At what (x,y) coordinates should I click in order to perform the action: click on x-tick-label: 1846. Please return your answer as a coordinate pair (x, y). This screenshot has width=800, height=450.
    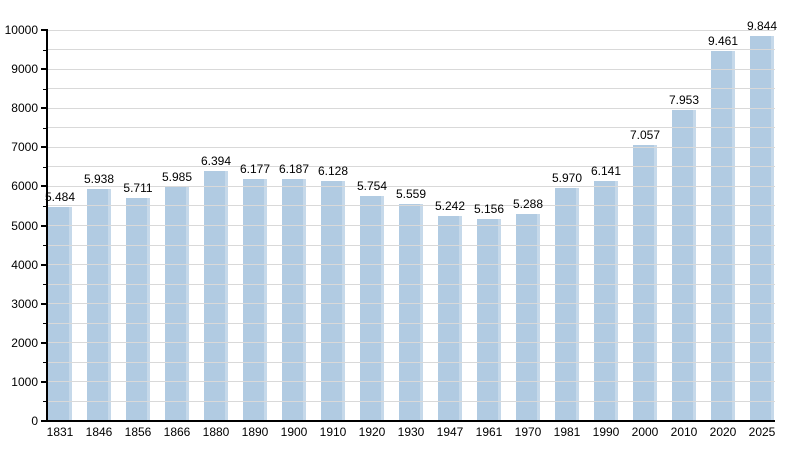
    Looking at the image, I should click on (99, 432).